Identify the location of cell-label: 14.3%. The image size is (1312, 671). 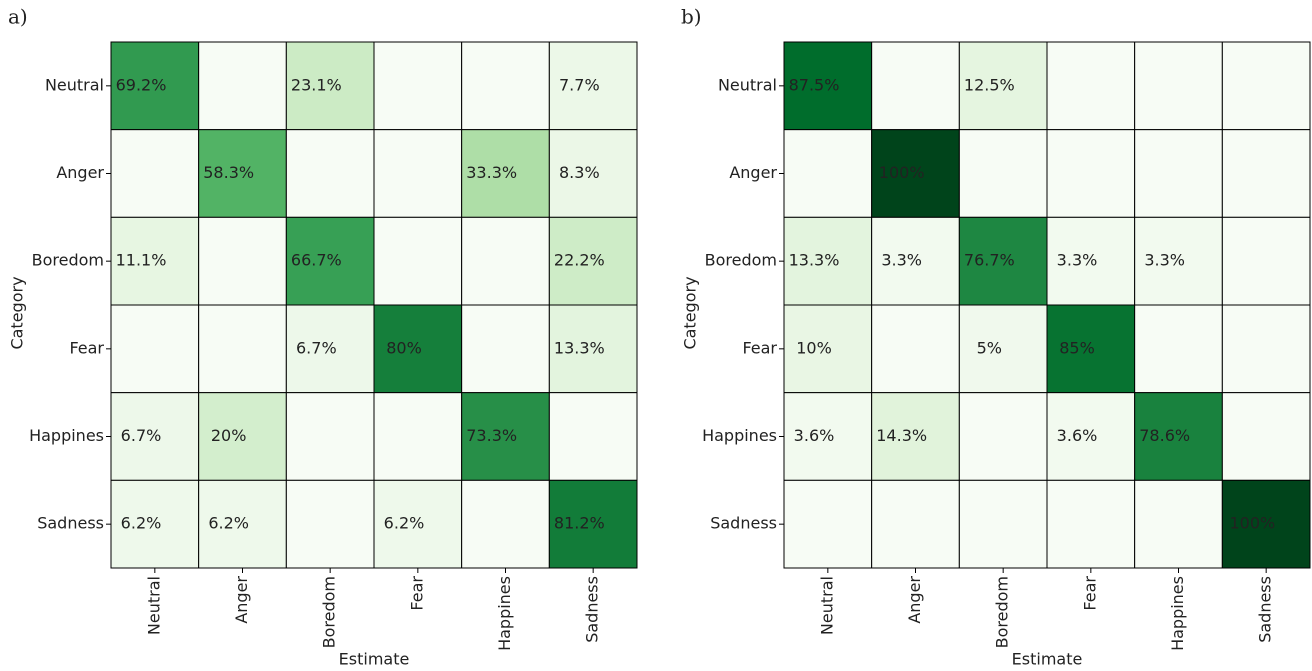
(901, 435).